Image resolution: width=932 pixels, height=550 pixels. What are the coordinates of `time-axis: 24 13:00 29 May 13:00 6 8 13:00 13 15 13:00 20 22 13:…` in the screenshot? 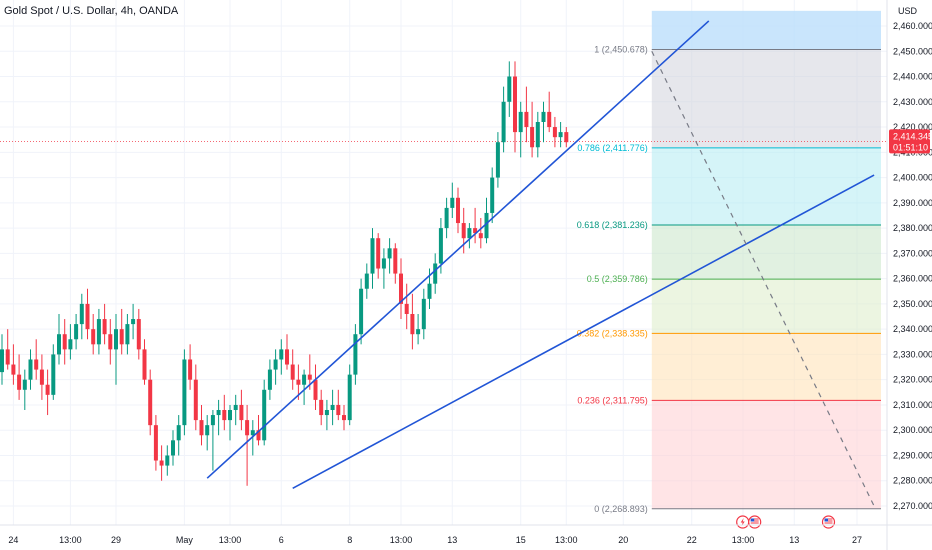 It's located at (435, 540).